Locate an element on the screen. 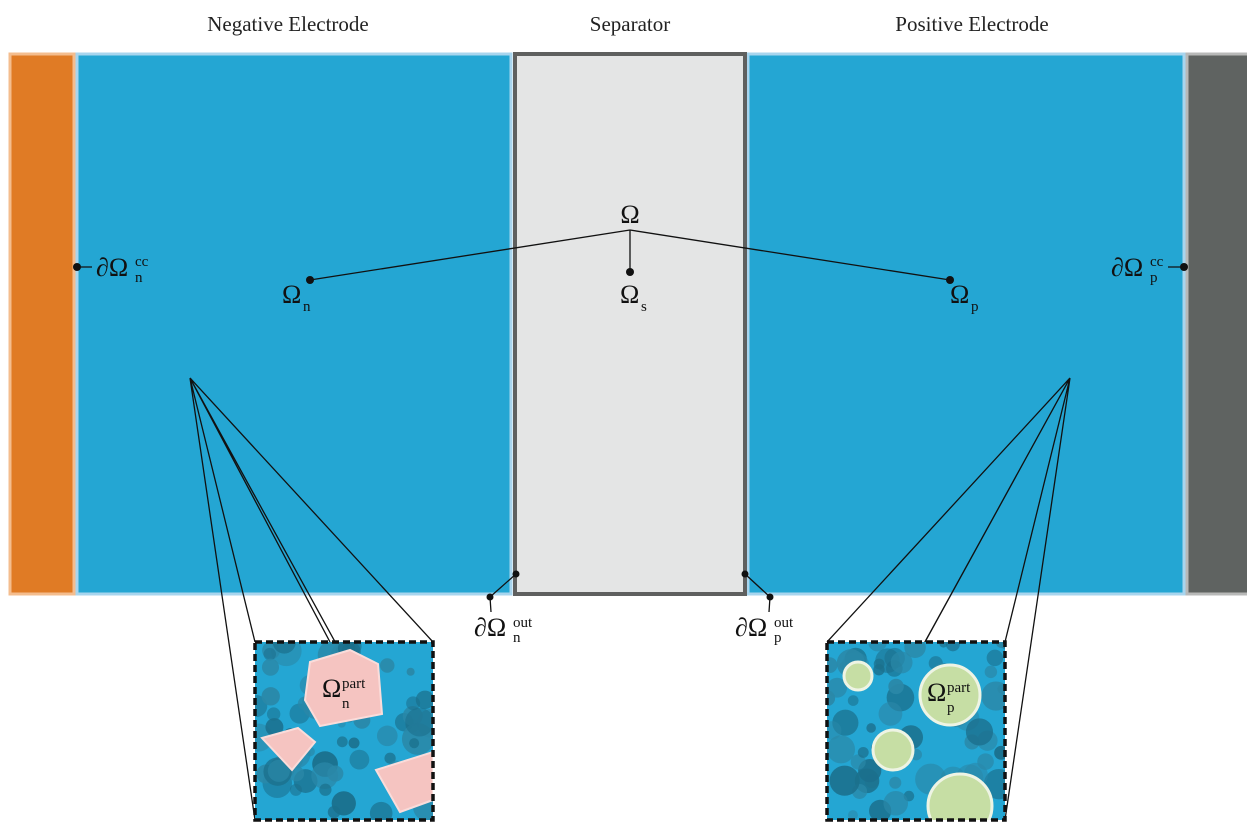 This screenshot has height=823, width=1247. label-text: s is located at coordinates (644, 307).